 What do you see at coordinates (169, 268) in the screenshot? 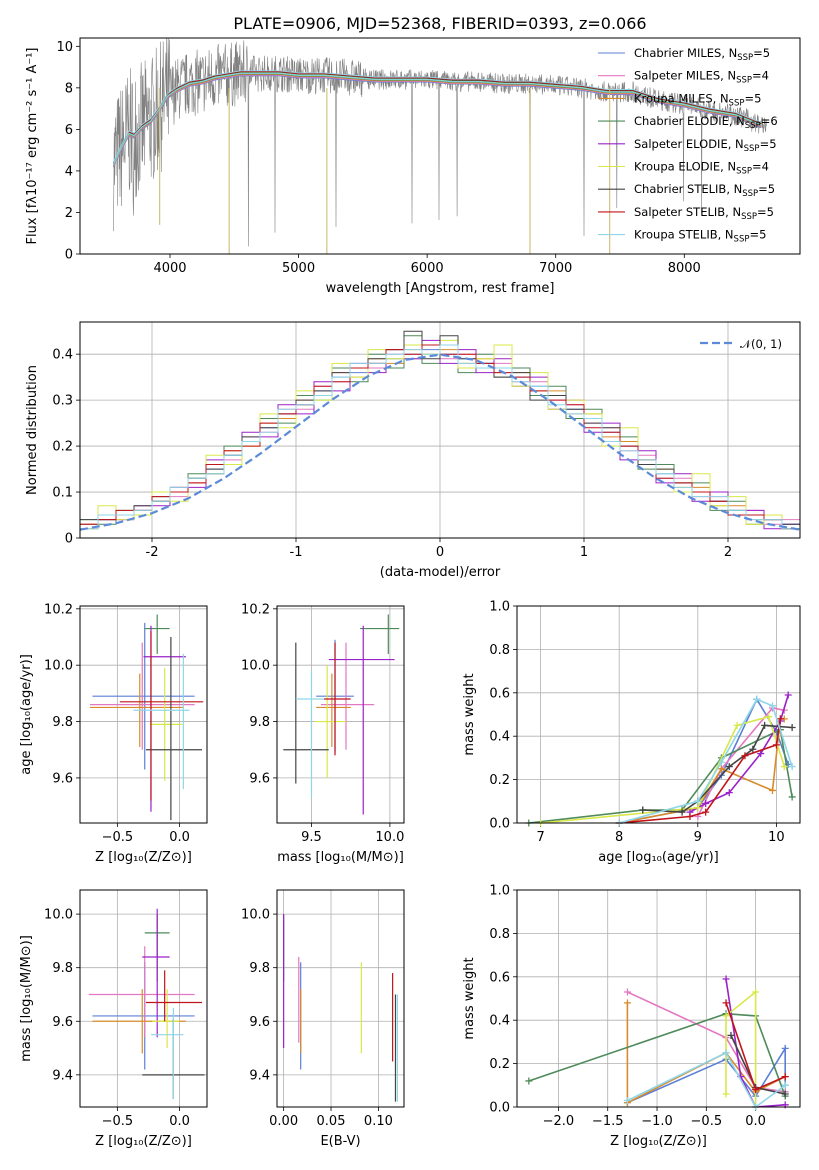
I see `x-tick-label-0: 4000` at bounding box center [169, 268].